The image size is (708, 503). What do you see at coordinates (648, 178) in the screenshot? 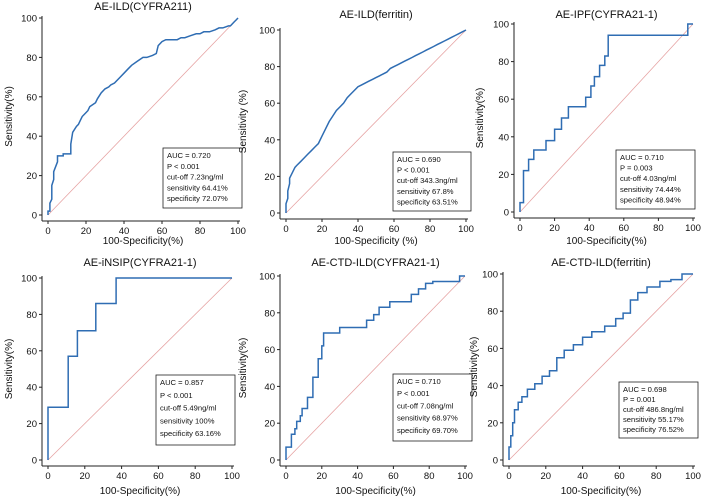
I see `annotation-line: cut-off 4.03ng/ml` at bounding box center [648, 178].